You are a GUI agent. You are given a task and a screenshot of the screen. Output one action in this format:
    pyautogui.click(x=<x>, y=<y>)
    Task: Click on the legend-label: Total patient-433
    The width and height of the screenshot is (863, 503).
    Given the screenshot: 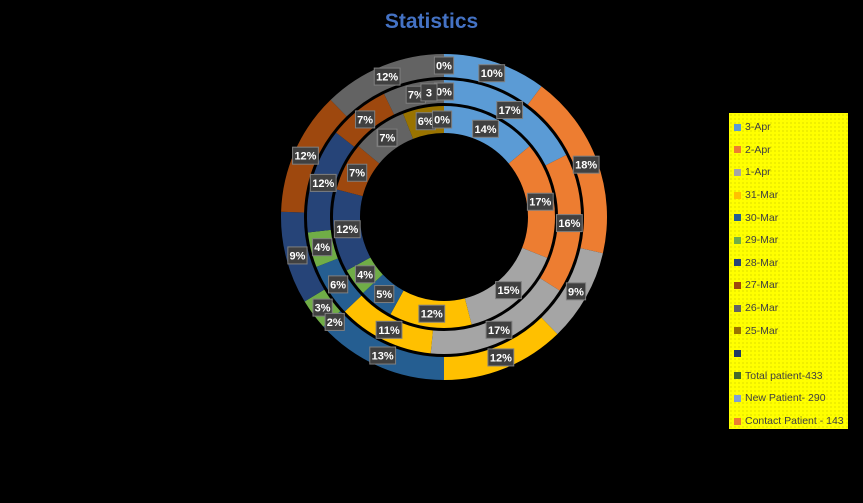 What is the action you would take?
    pyautogui.click(x=784, y=375)
    